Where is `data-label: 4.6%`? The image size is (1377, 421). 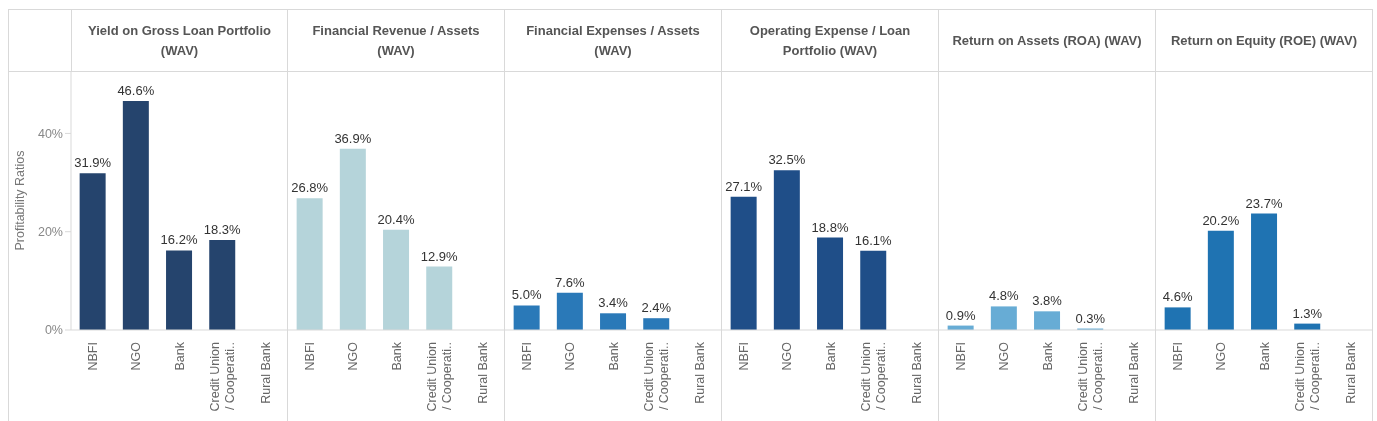
data-label: 4.6% is located at coordinates (1177, 297).